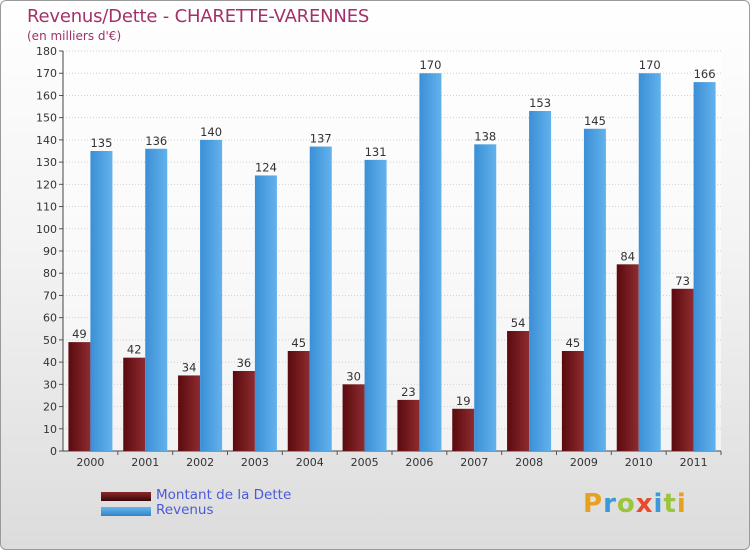  Describe the element at coordinates (74, 36) in the screenshot. I see `chart-subtitle: (en milliers d'€)` at that location.